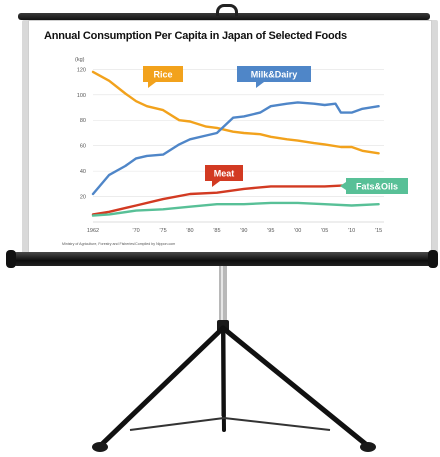 This screenshot has width=440, height=457. What do you see at coordinates (235, 209) in the screenshot?
I see `series-line-fats-oils` at bounding box center [235, 209].